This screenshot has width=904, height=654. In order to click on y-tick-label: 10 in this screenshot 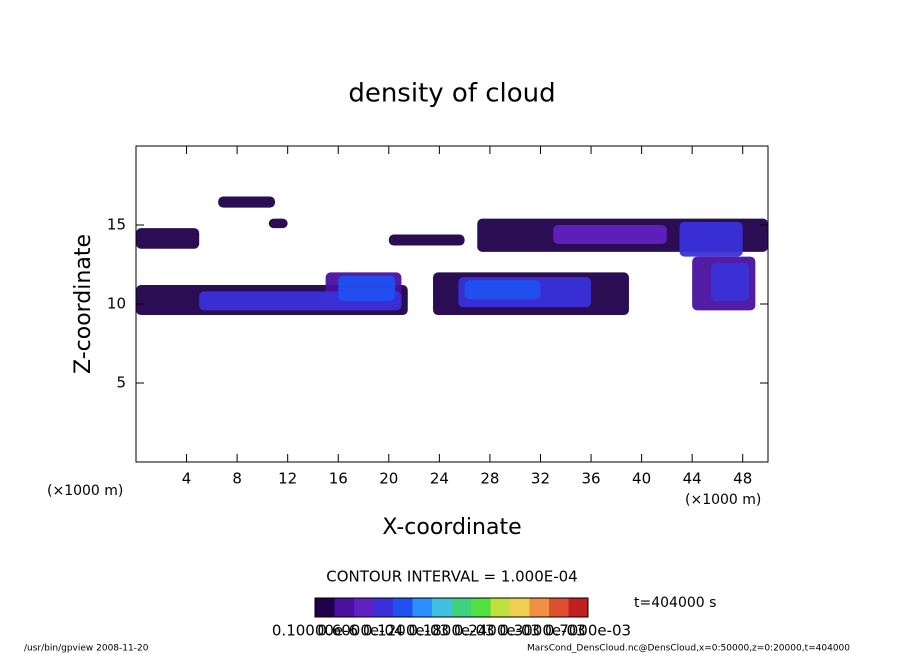, I will do `click(116, 304)`.